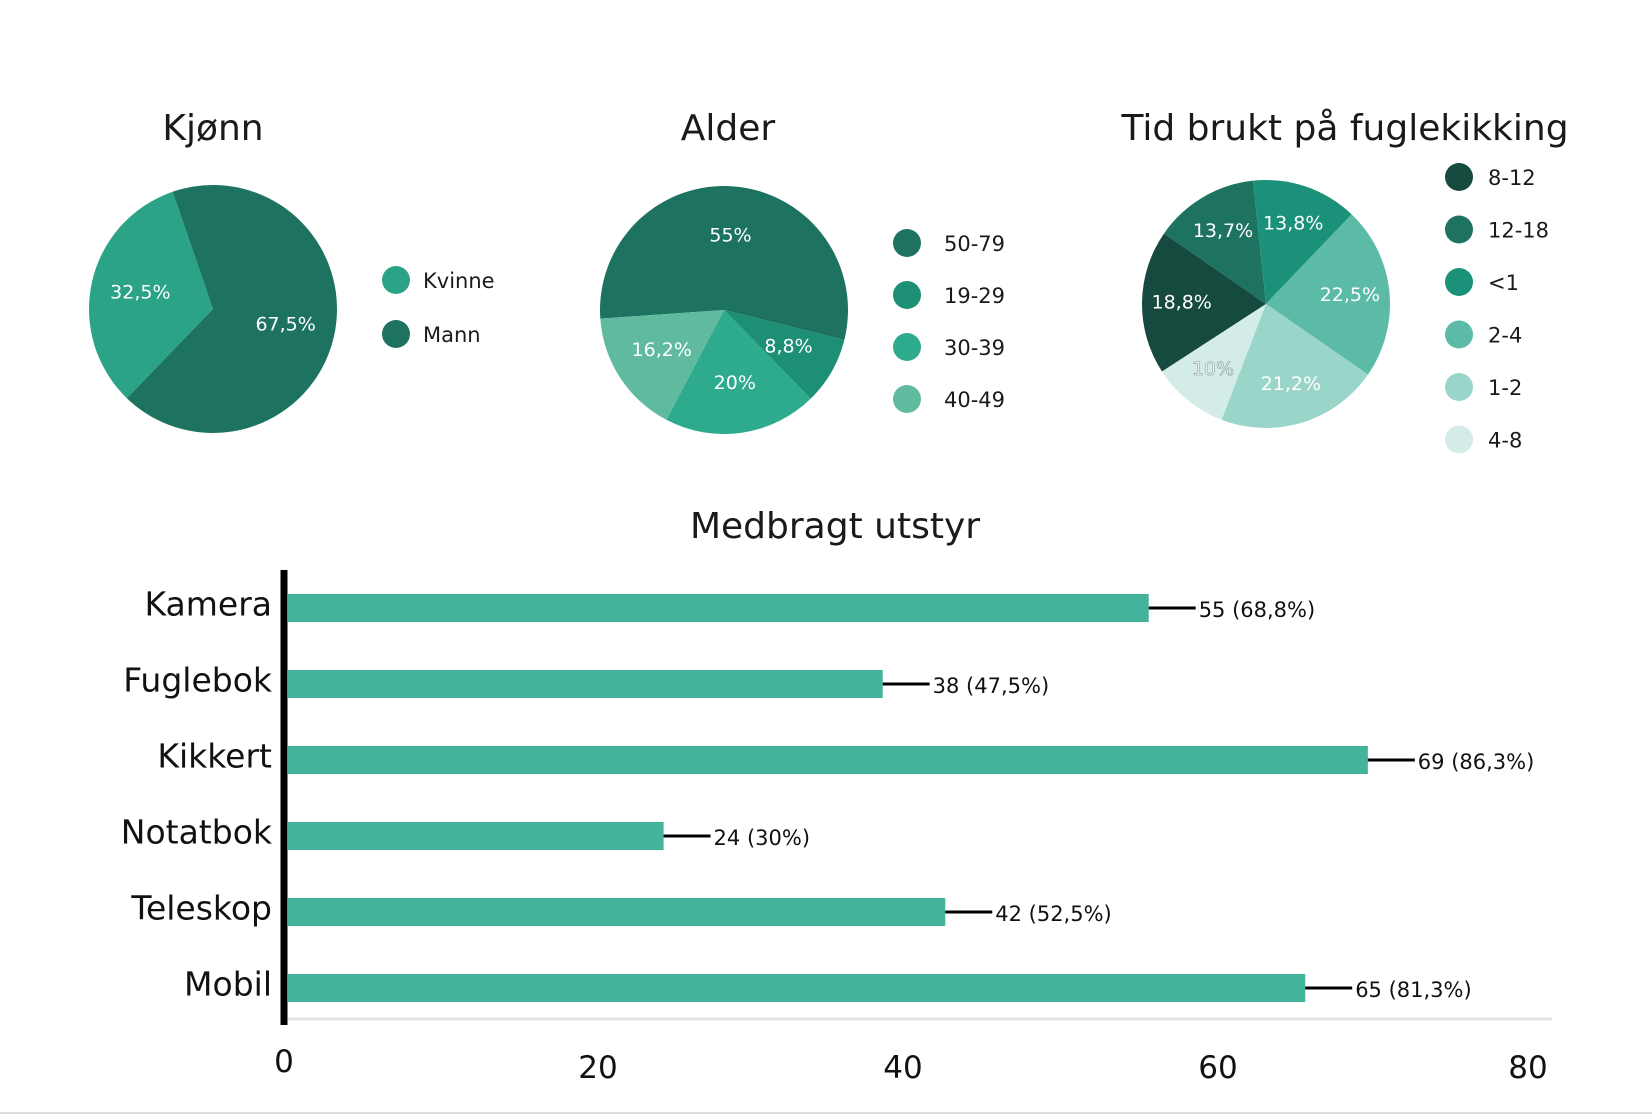 This screenshot has width=1652, height=1116. Describe the element at coordinates (826, 1113) in the screenshot. I see `bottom-divider` at that location.